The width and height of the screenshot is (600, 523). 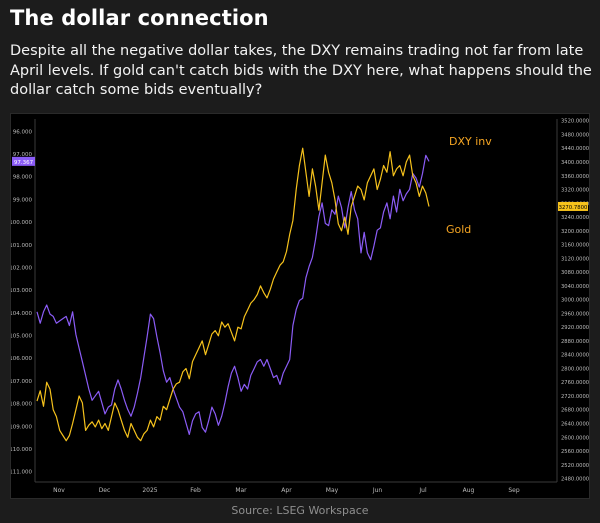 I want to click on left-tick-label: 106.000, so click(x=21, y=359).